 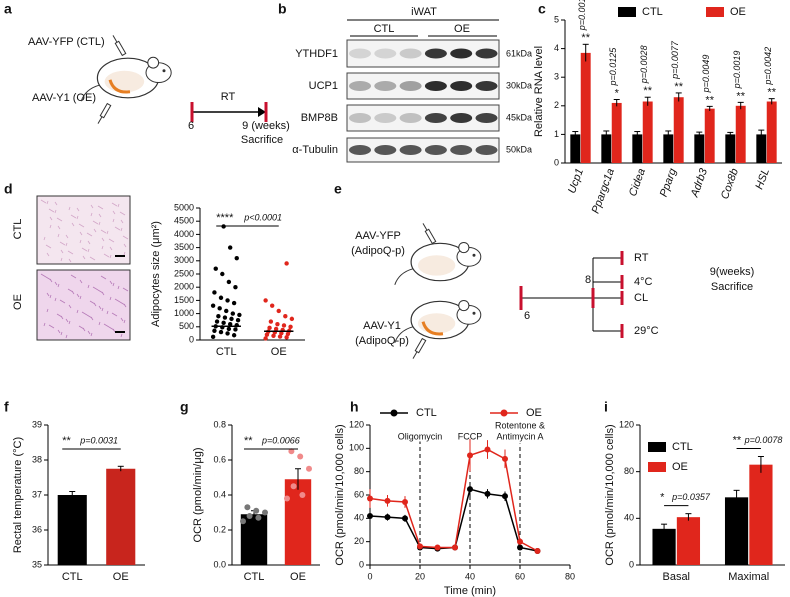 What do you see at coordinates (520, 425) in the screenshot?
I see `treatment-label: Rotentone &` at bounding box center [520, 425].